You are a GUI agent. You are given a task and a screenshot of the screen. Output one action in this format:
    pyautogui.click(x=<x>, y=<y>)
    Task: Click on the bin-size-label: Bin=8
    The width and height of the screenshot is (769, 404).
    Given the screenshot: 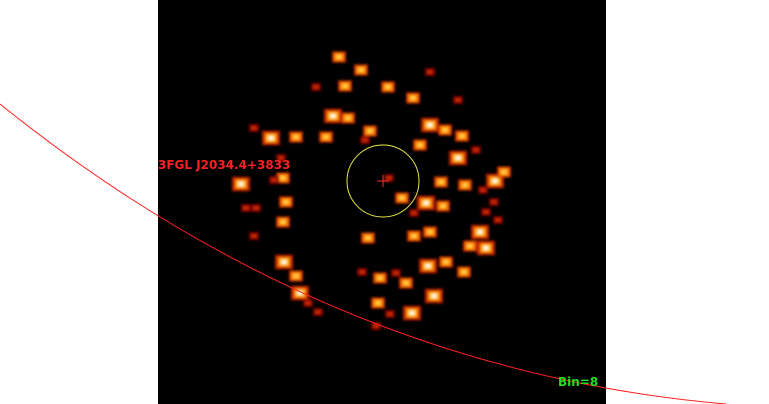 What is the action you would take?
    pyautogui.click(x=578, y=382)
    